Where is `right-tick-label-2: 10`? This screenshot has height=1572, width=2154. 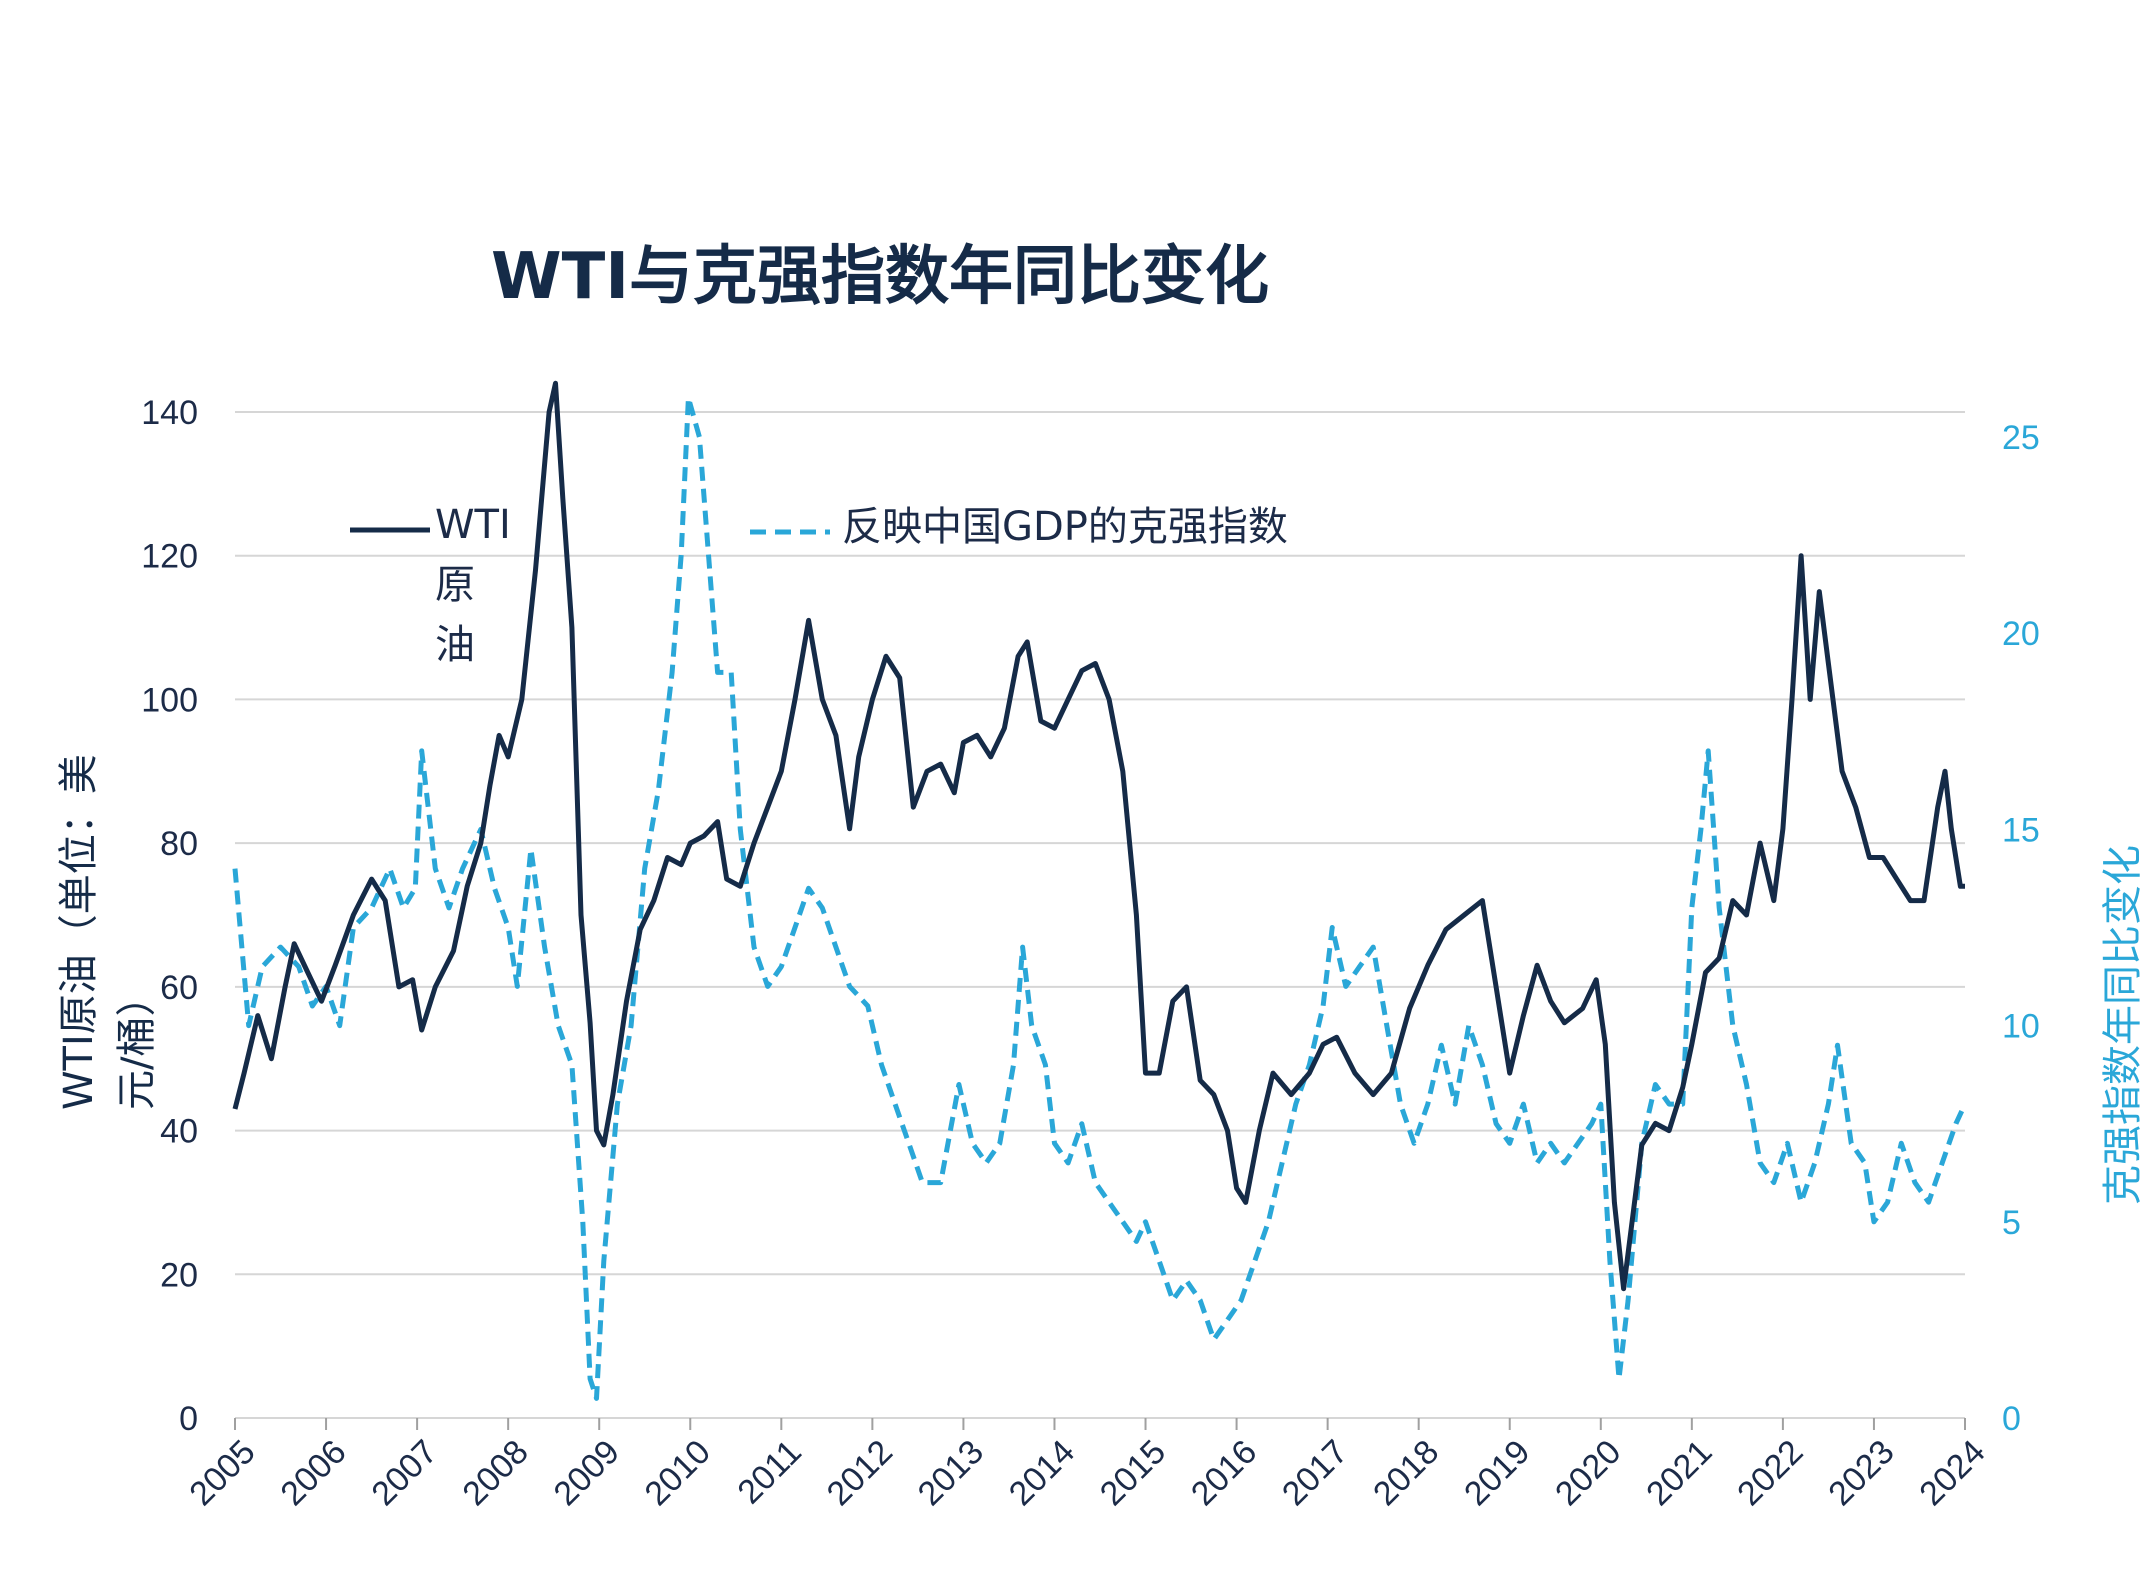 right-tick-label-2: 10 is located at coordinates (2021, 1027).